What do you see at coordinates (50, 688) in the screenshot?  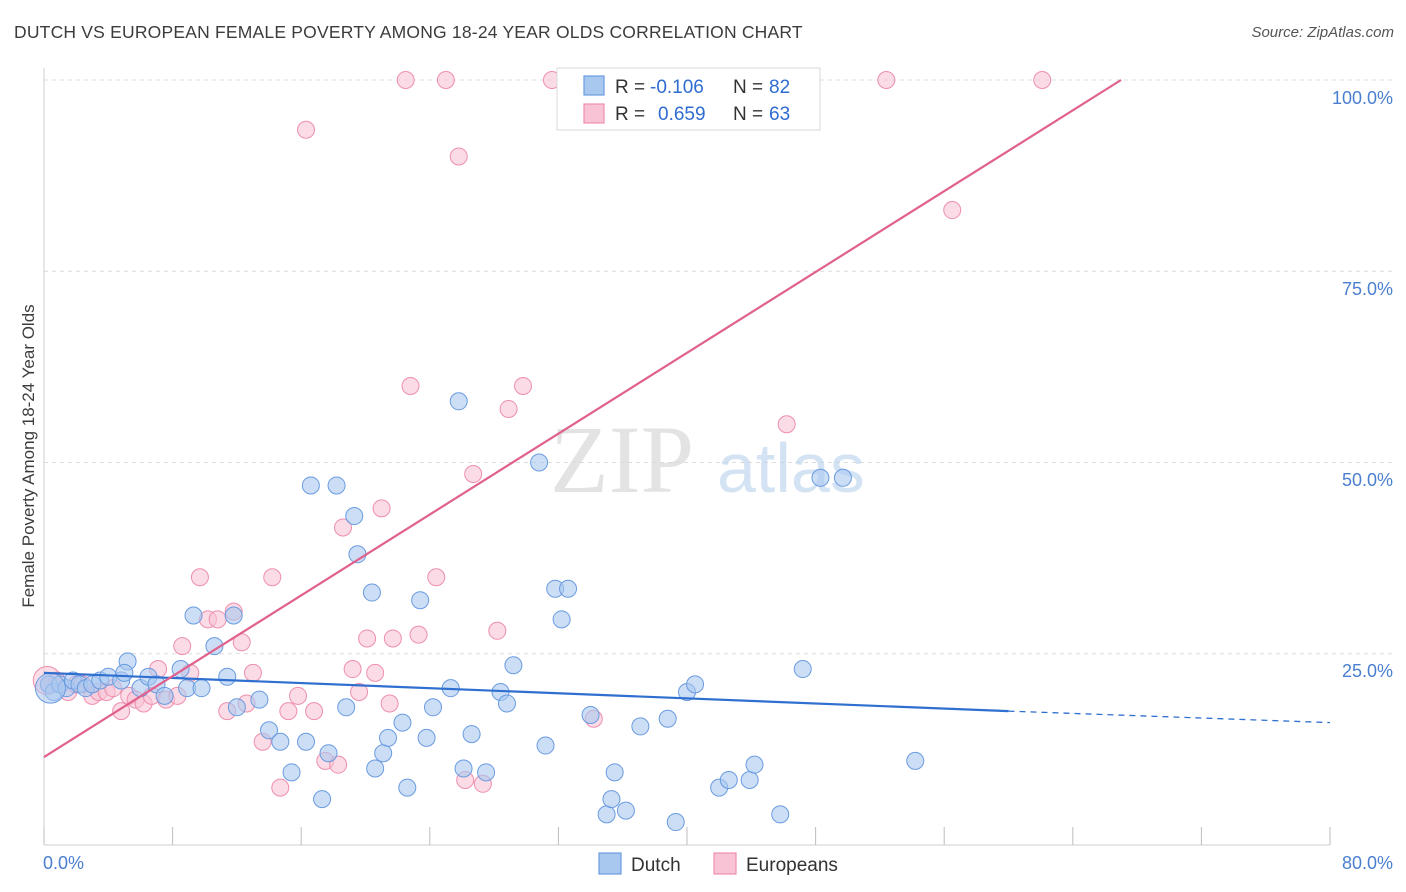 I see `dutch-point-cluster` at bounding box center [50, 688].